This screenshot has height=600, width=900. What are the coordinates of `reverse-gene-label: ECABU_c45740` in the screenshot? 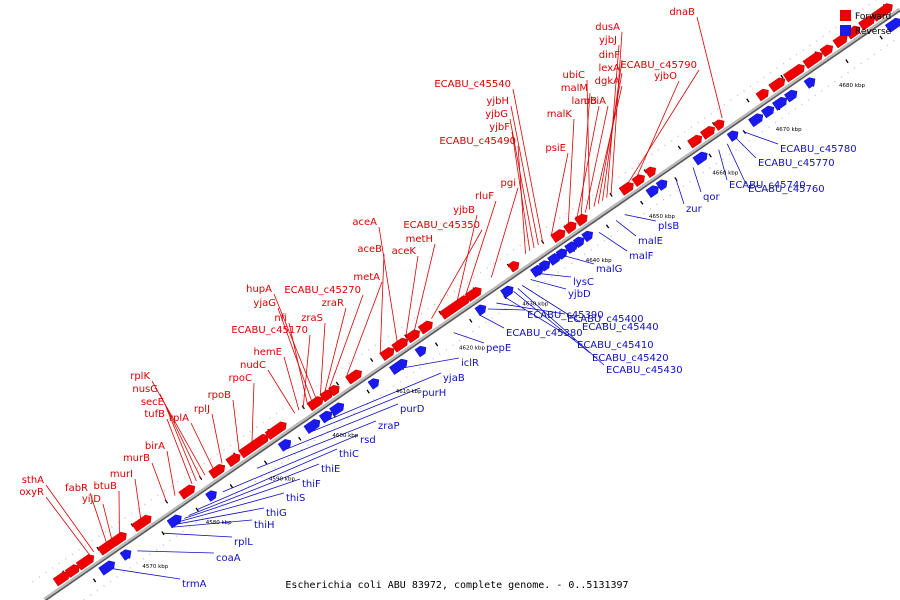 It's located at (767, 185).